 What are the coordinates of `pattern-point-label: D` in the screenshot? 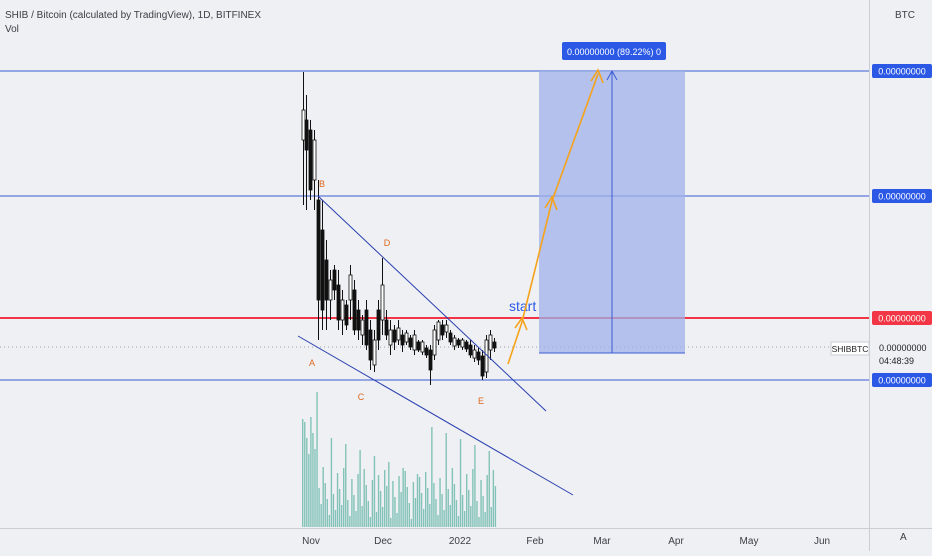 It's located at (387, 243).